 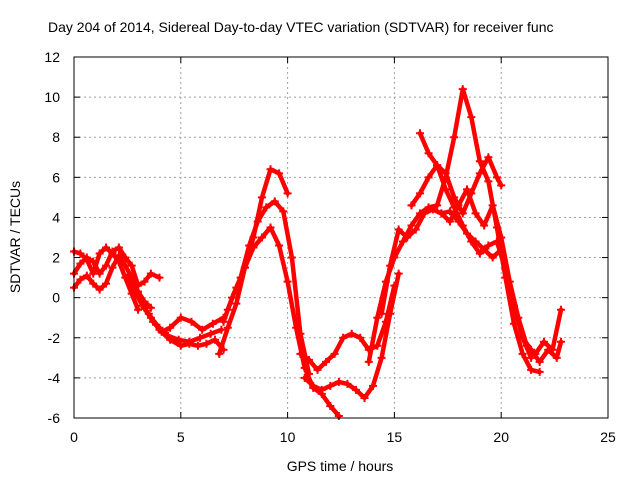 I want to click on y-tick-label: -2, so click(x=54, y=338).